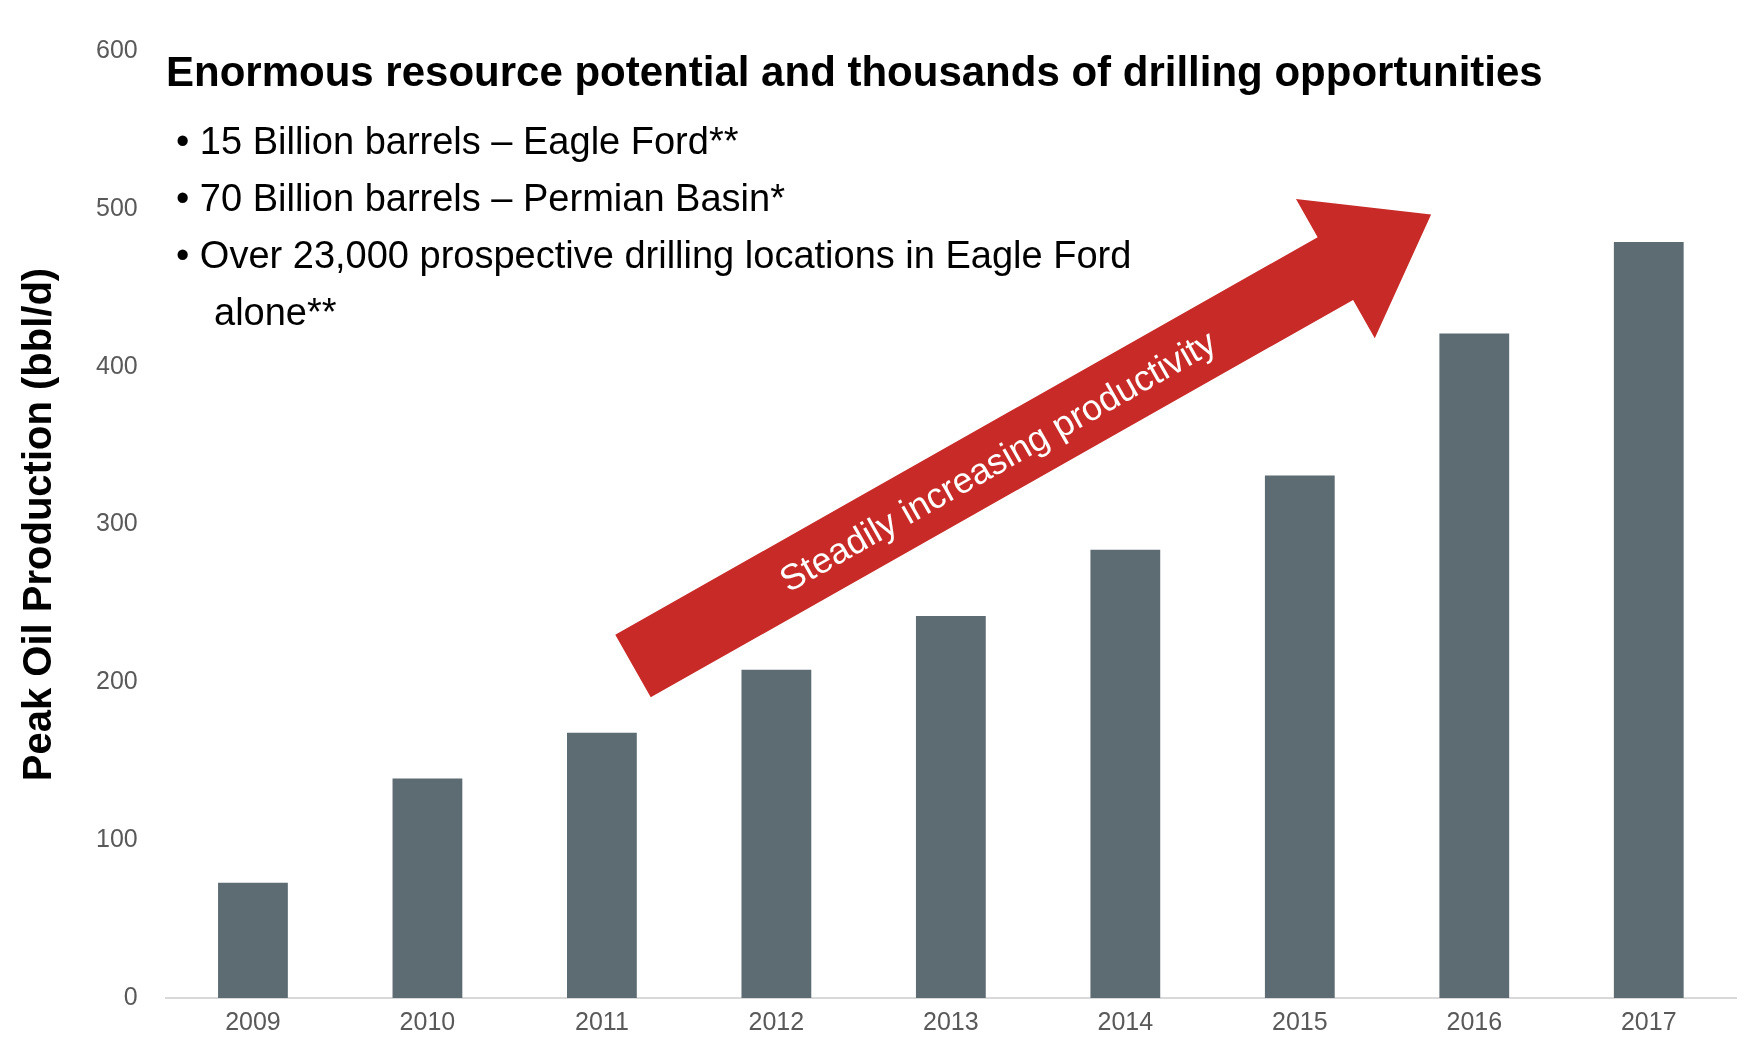  Describe the element at coordinates (253, 1020) in the screenshot. I see `x-tick-label: 2009` at that location.